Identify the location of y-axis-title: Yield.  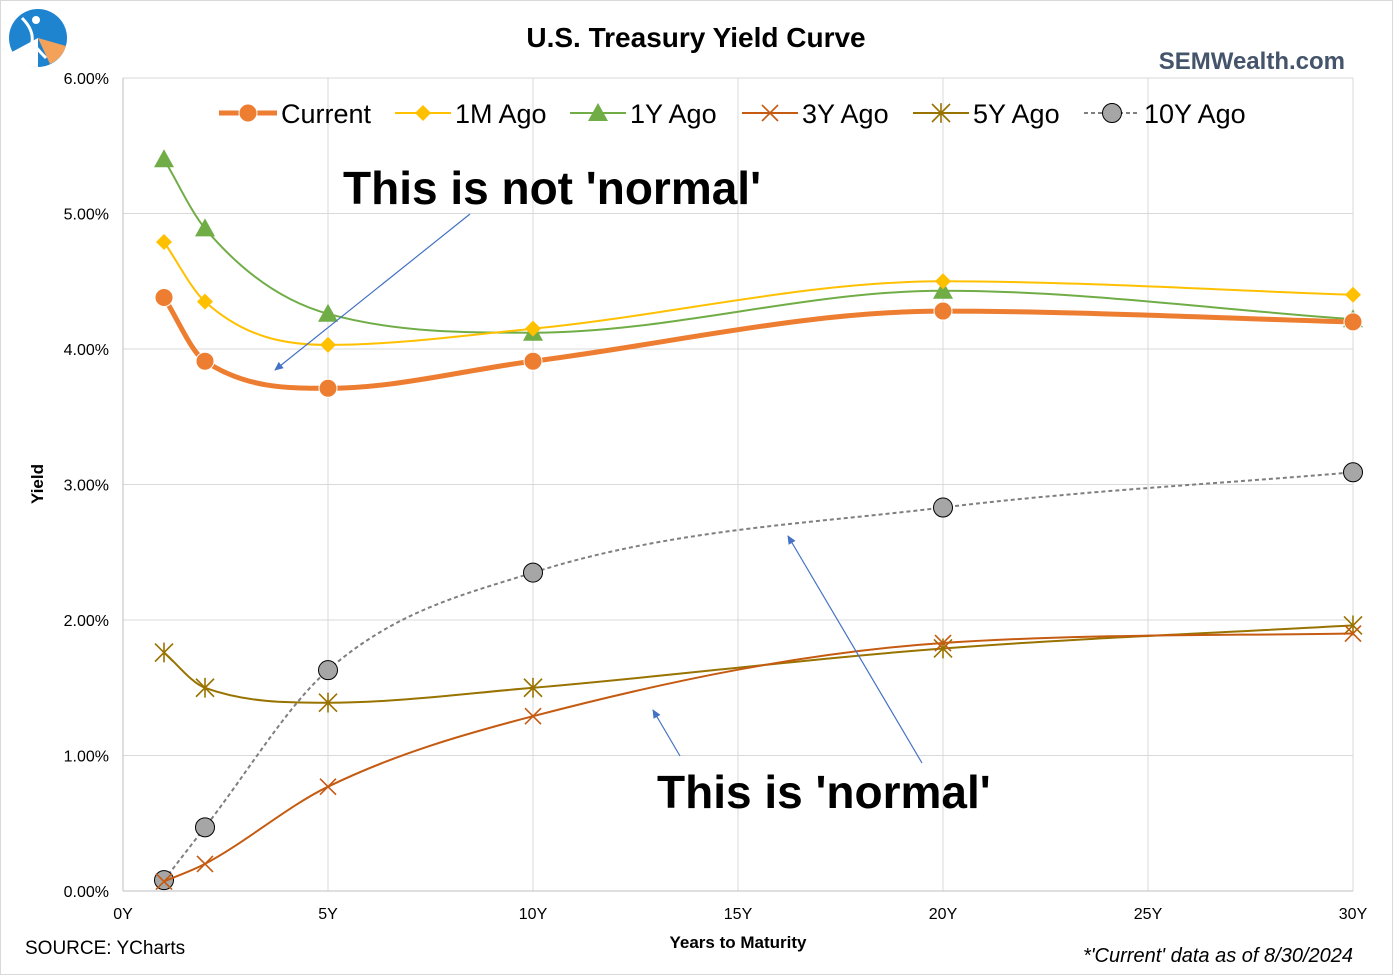
(37, 484).